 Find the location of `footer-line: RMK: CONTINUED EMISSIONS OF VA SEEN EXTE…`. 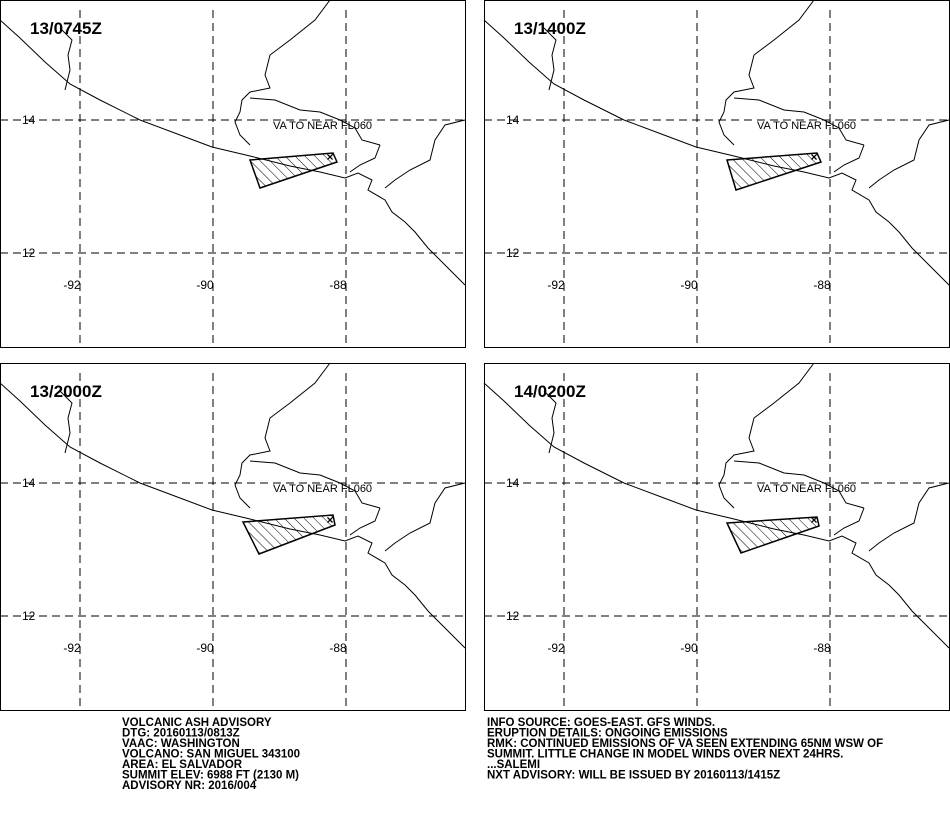

footer-line: RMK: CONTINUED EMISSIONS OF VA SEEN EXTE… is located at coordinates (685, 744).